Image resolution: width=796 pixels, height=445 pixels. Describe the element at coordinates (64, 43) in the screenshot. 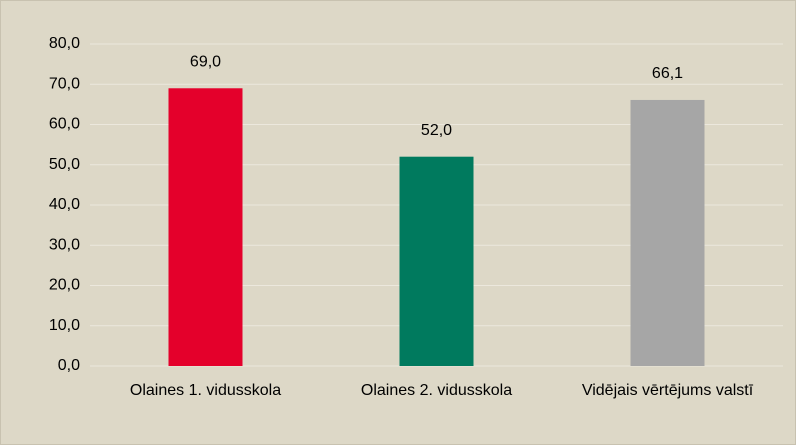

I see `y-tick-label: 80,0` at that location.